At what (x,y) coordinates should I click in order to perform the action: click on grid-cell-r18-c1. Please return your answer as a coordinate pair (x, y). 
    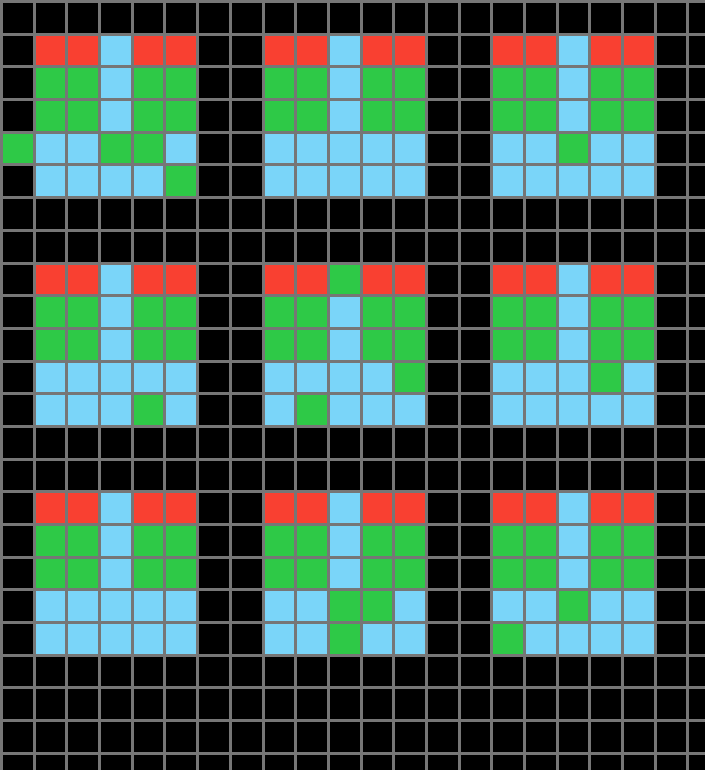
    Looking at the image, I should click on (50, 606).